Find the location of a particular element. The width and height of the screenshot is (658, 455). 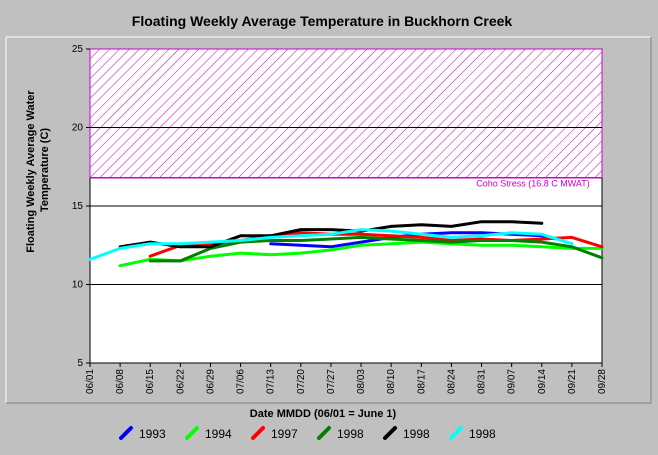

y-tick-label: 20 is located at coordinates (78, 128).